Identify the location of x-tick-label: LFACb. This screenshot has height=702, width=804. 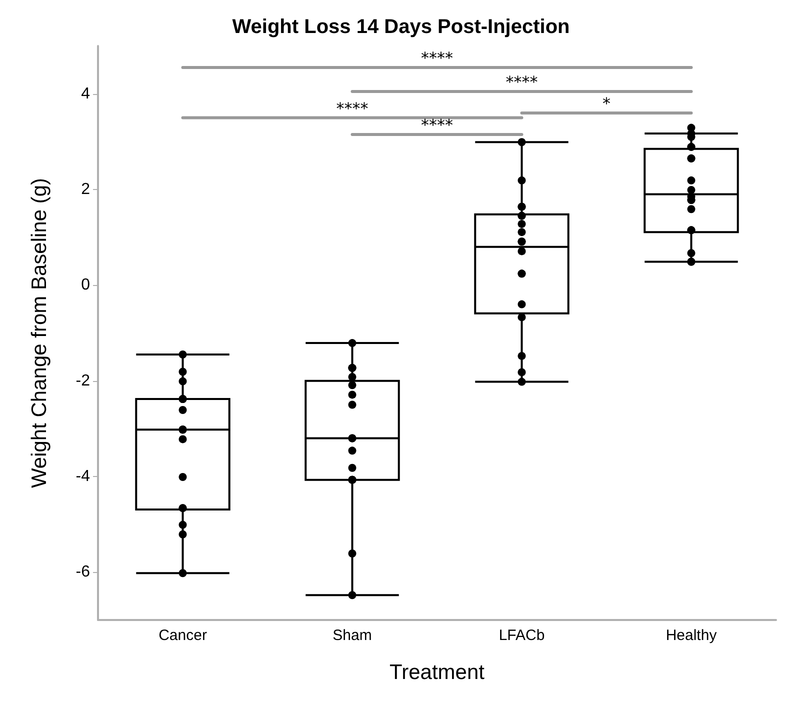
(521, 635).